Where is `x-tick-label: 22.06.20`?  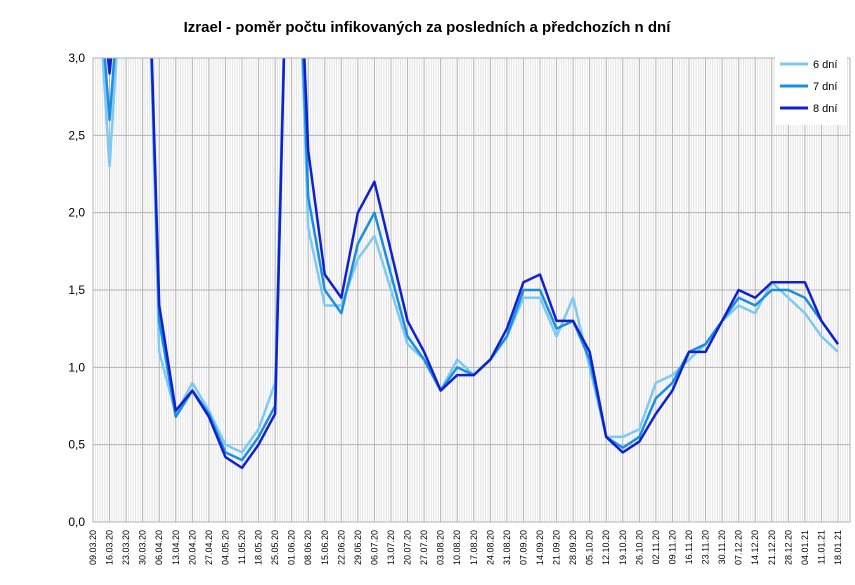
x-tick-label: 22.06.20 is located at coordinates (341, 547).